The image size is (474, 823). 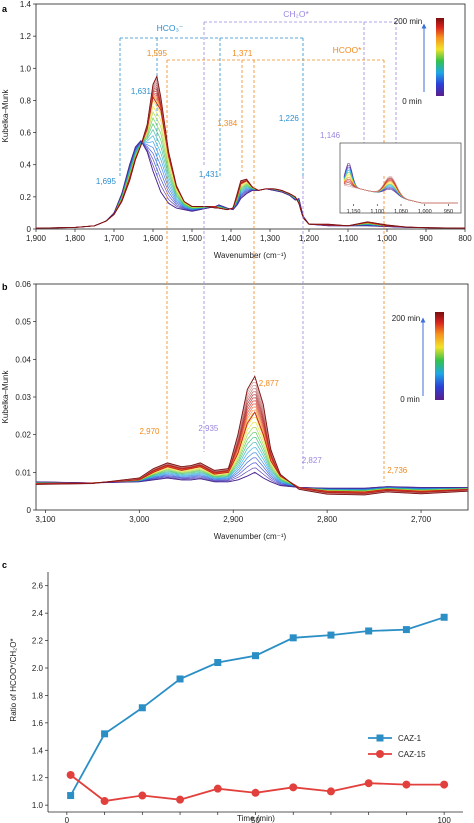 What do you see at coordinates (75, 238) in the screenshot?
I see `pa-x-tick-label: 1,800` at bounding box center [75, 238].